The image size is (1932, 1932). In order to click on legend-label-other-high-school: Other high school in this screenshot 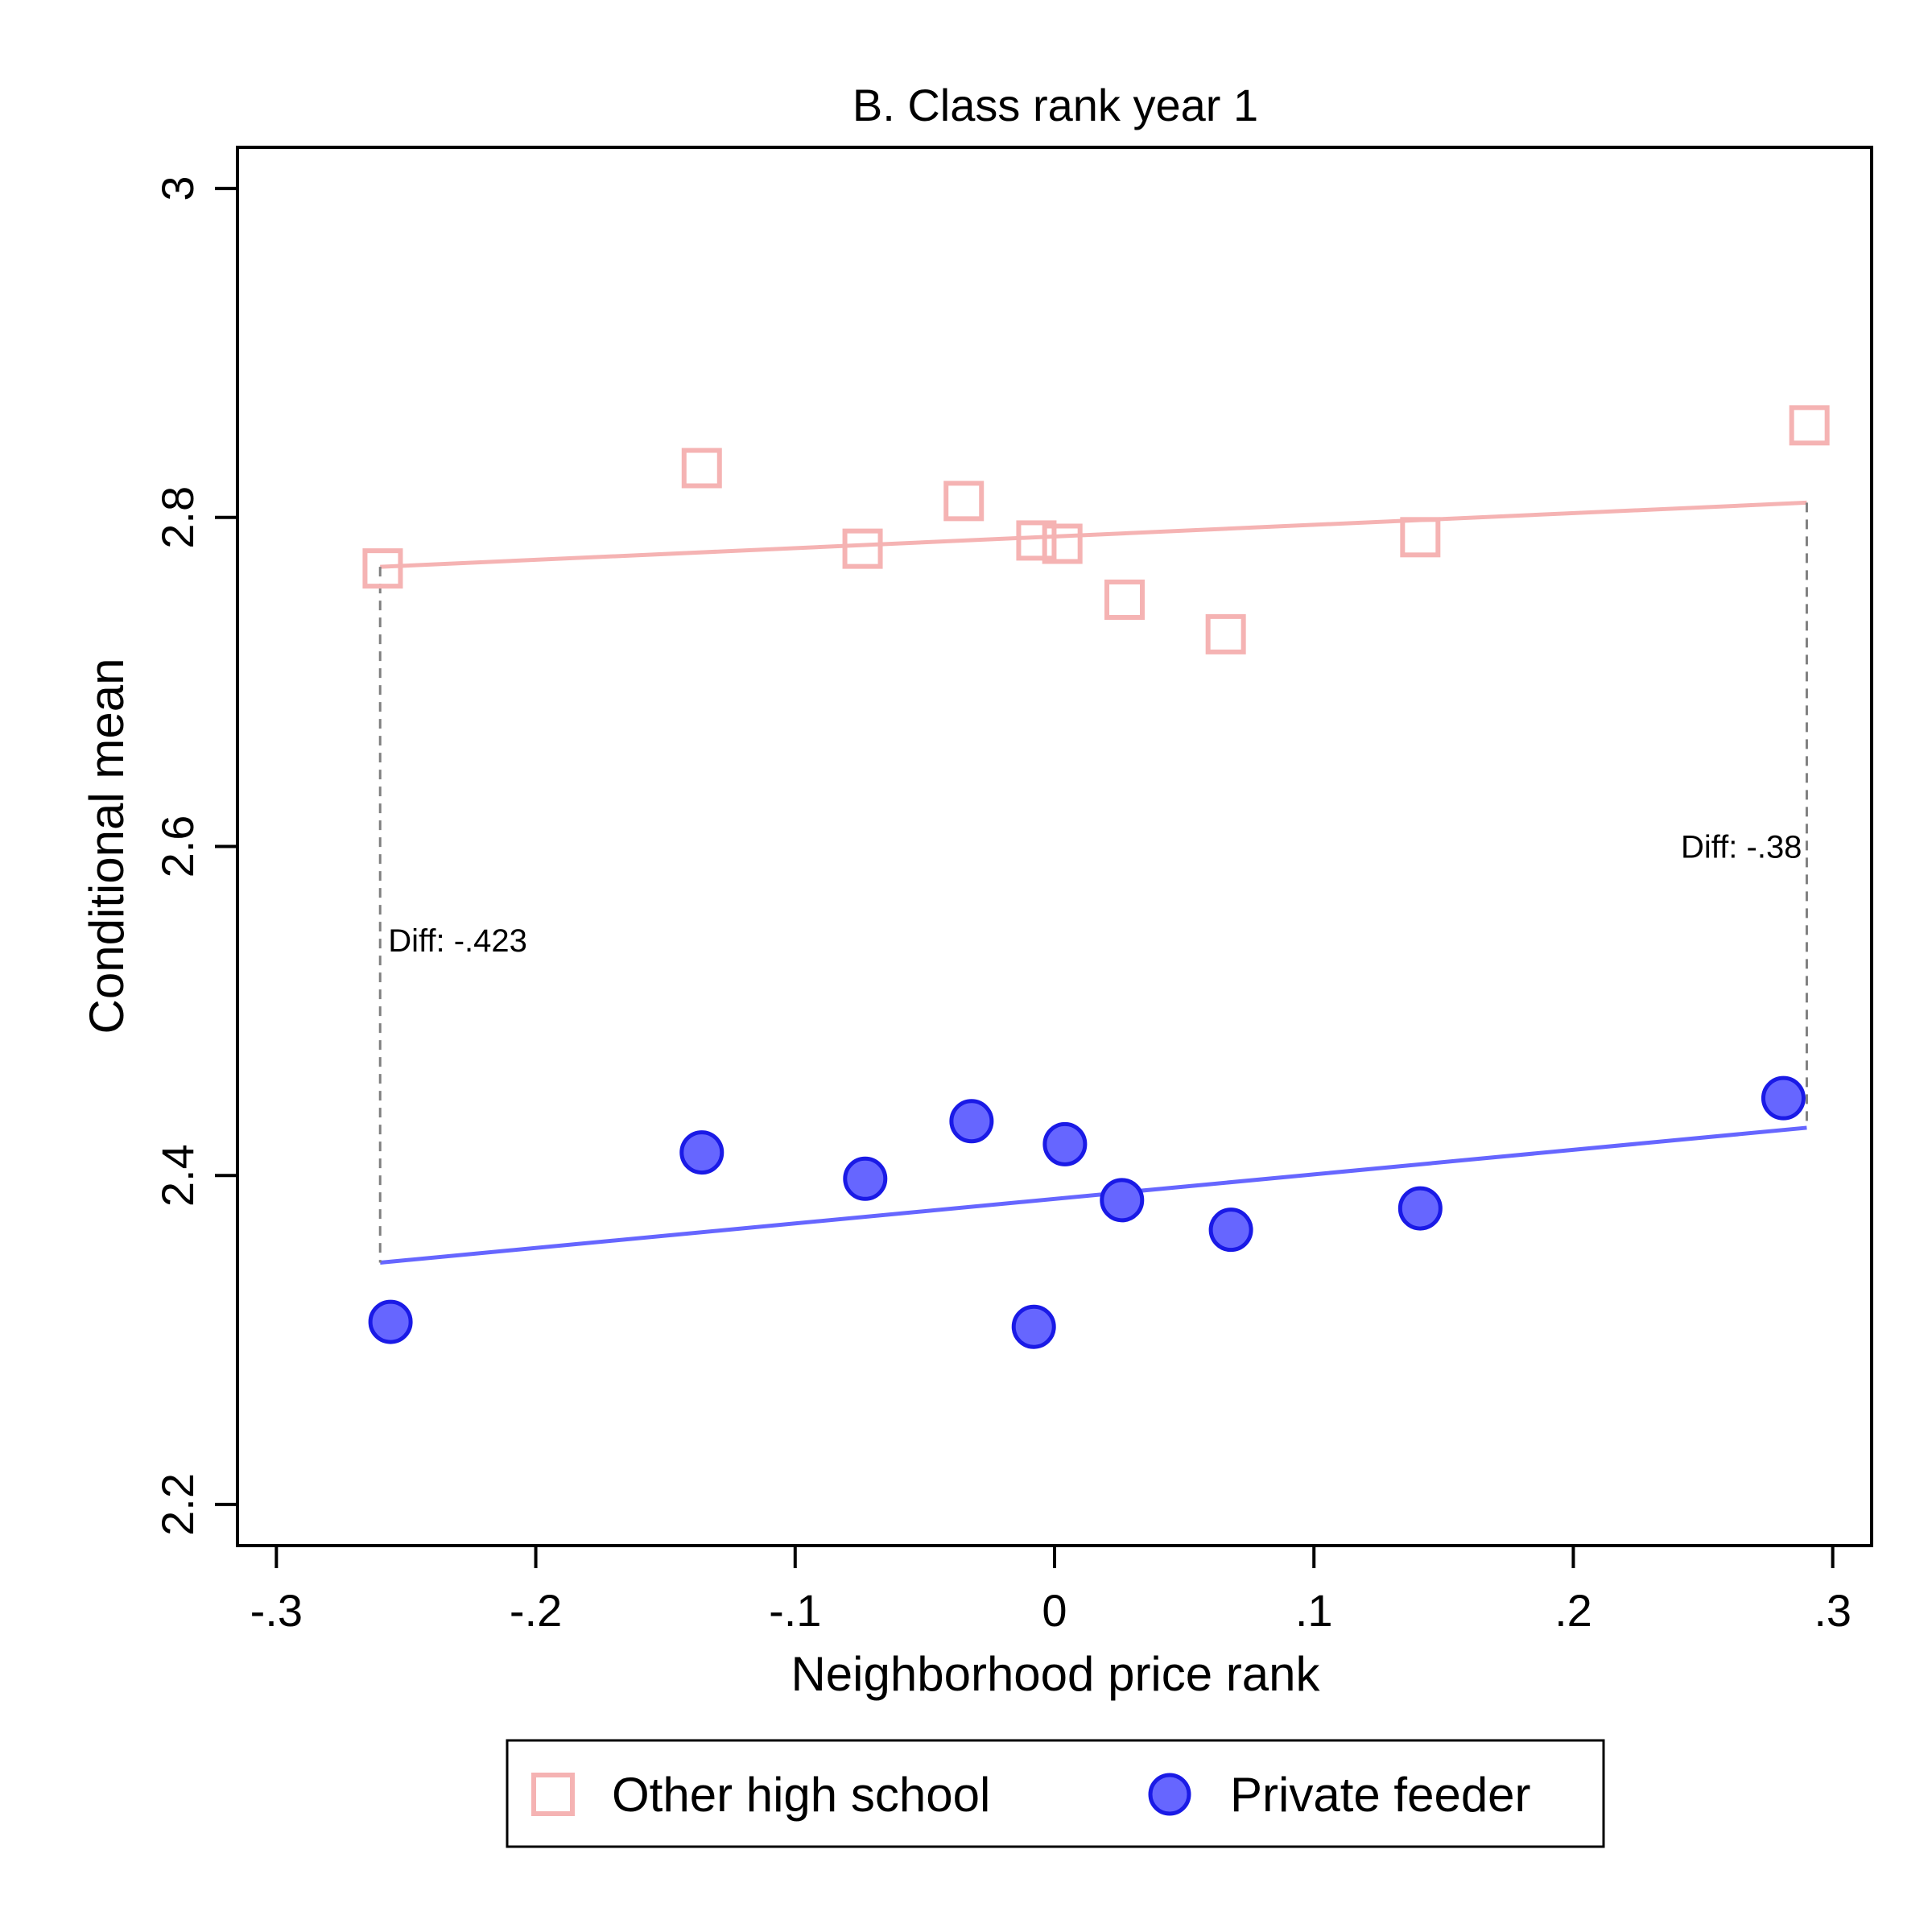, I will do `click(801, 1795)`.